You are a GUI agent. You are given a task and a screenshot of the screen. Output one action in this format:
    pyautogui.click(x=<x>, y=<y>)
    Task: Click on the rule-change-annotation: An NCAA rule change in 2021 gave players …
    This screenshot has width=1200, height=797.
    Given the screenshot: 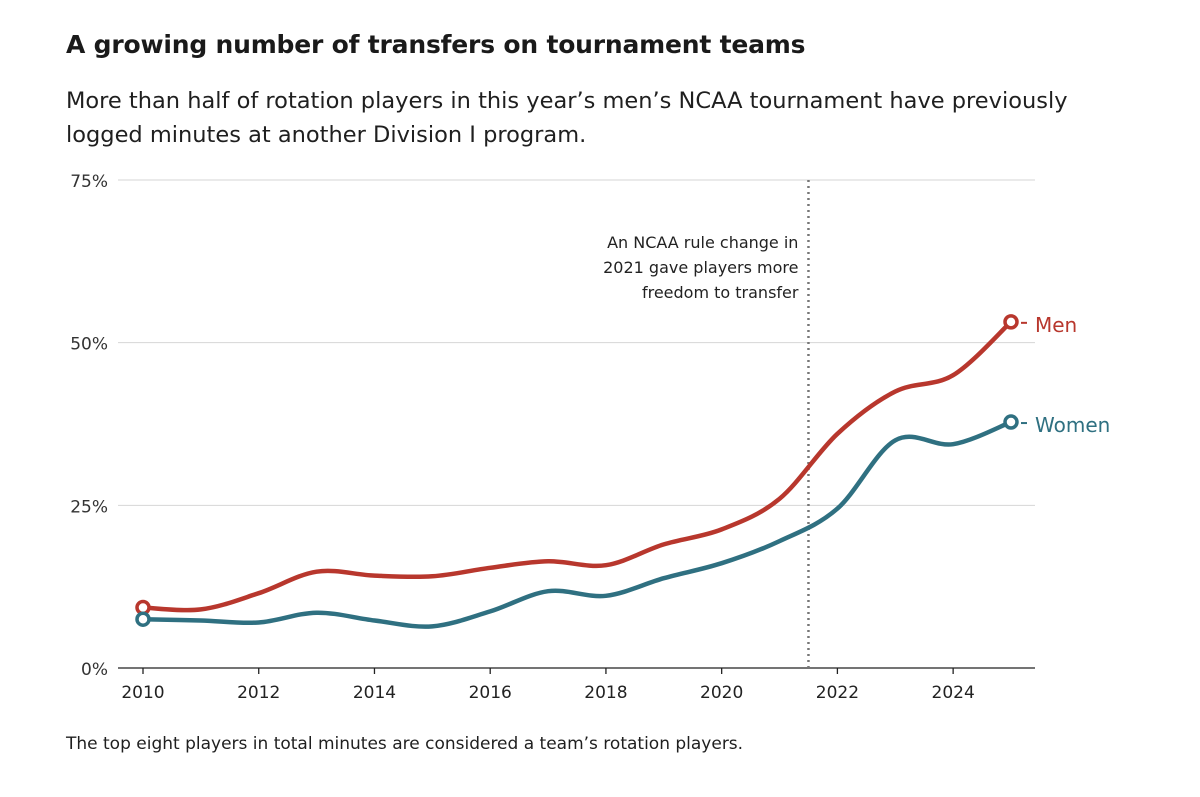 What is the action you would take?
    pyautogui.click(x=706, y=424)
    